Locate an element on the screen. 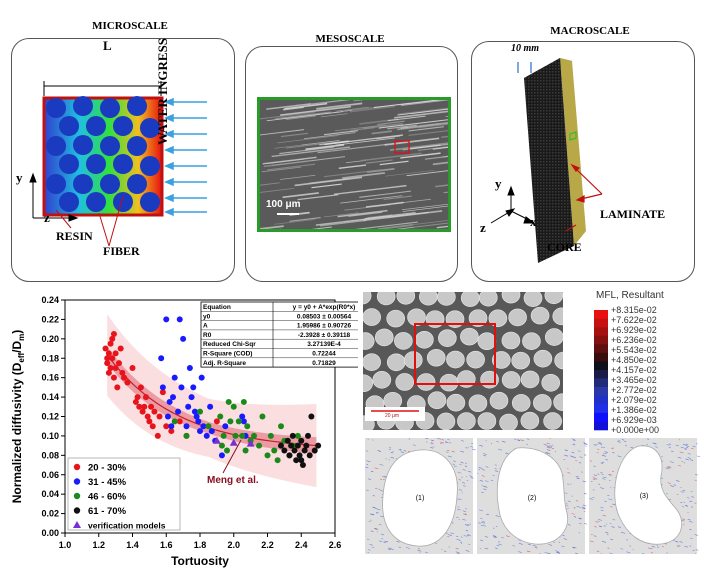  fit-table-value: 0.72244 is located at coordinates (324, 354).